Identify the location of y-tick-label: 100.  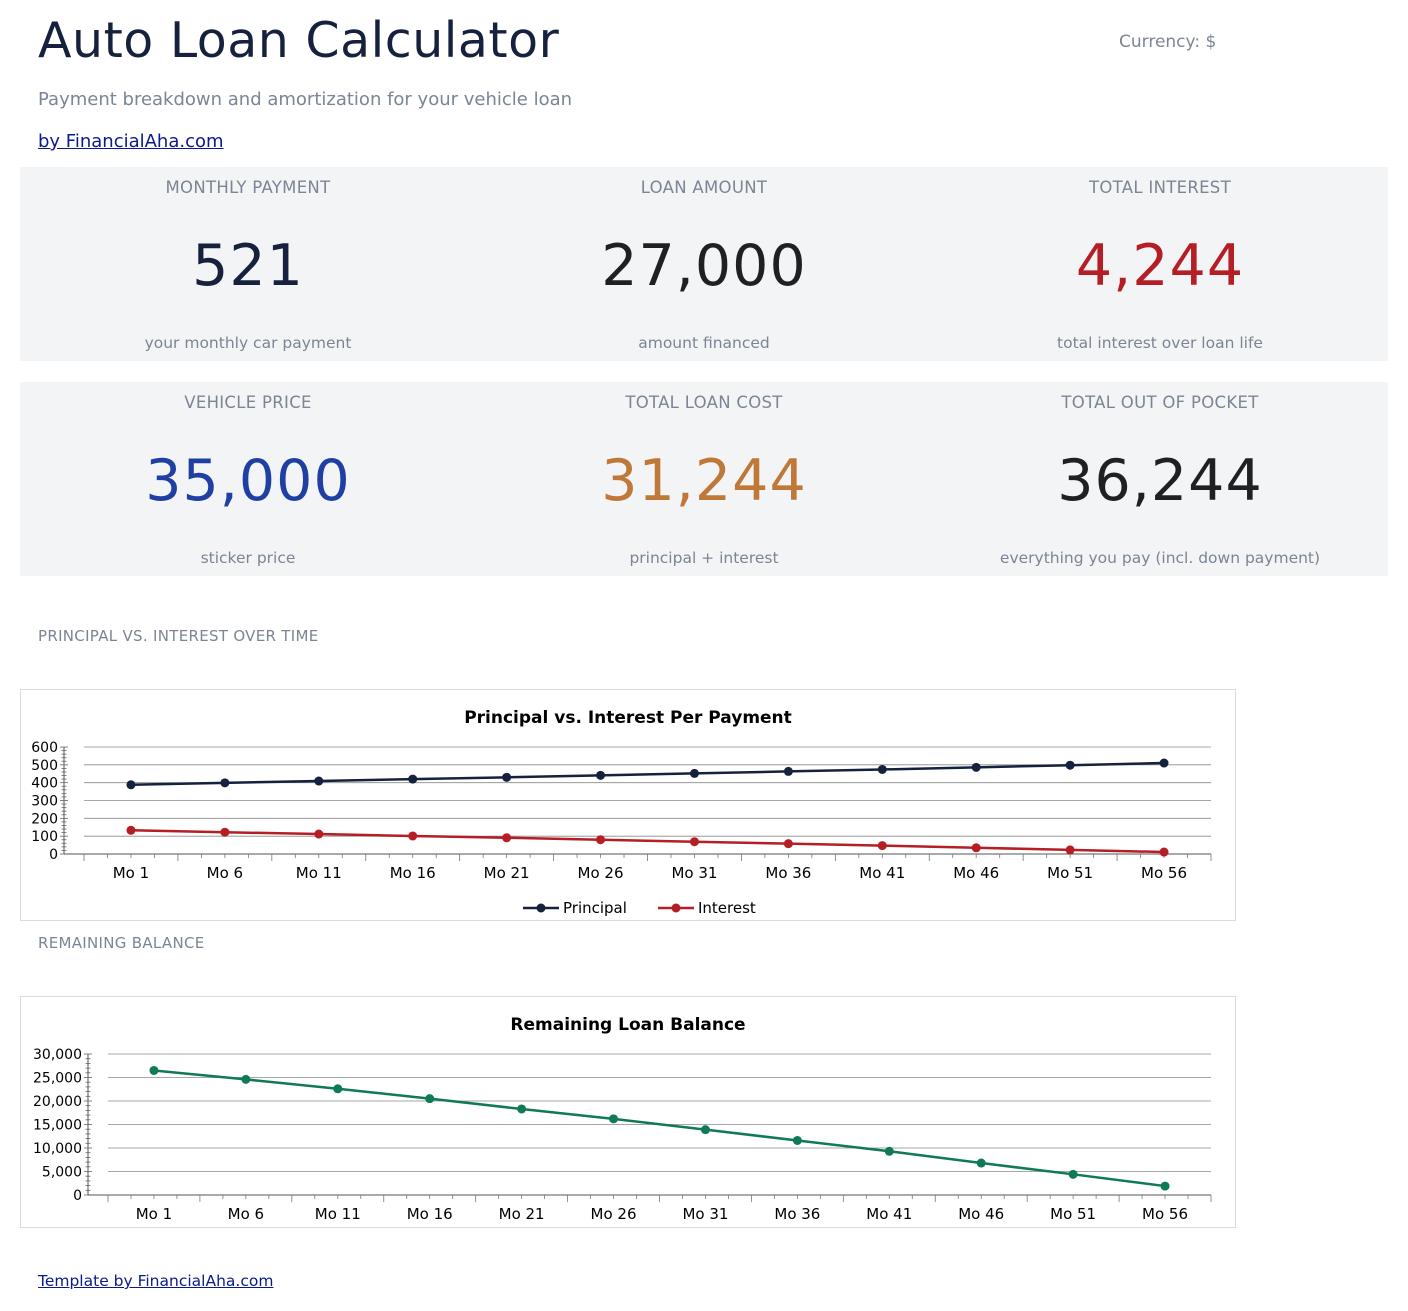
(44, 837).